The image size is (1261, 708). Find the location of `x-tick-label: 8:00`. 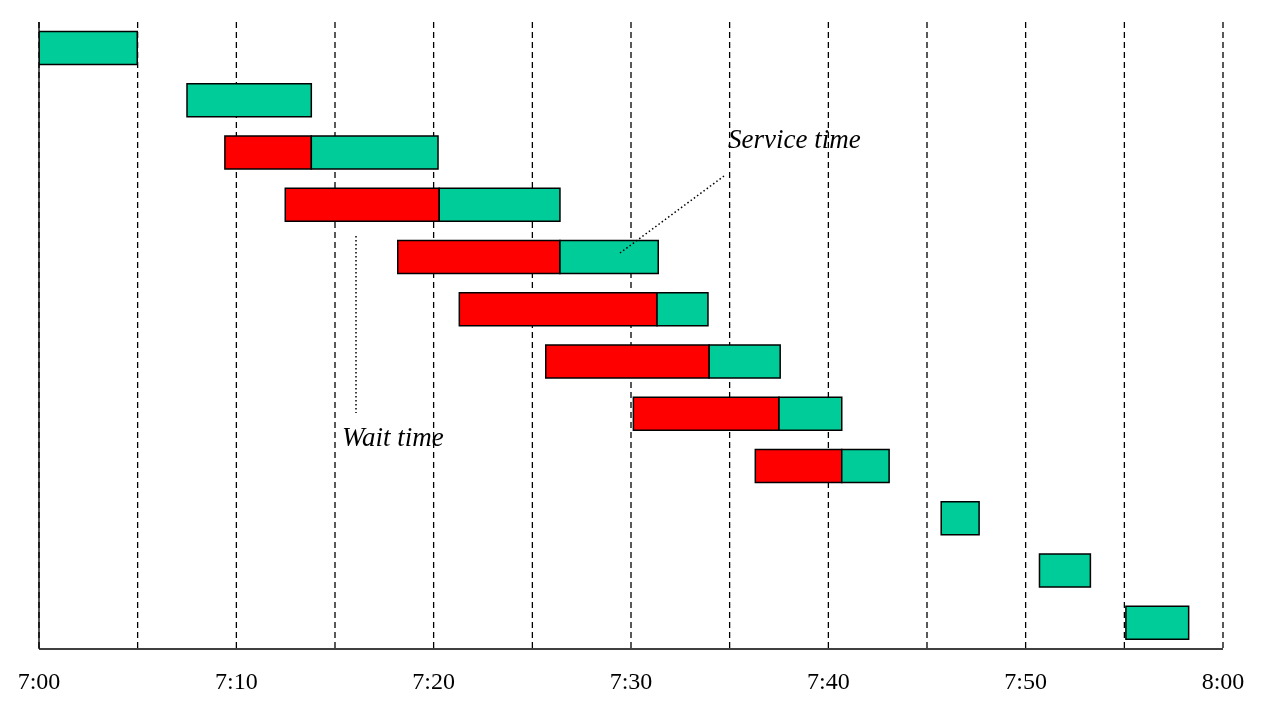

x-tick-label: 8:00 is located at coordinates (1223, 681).